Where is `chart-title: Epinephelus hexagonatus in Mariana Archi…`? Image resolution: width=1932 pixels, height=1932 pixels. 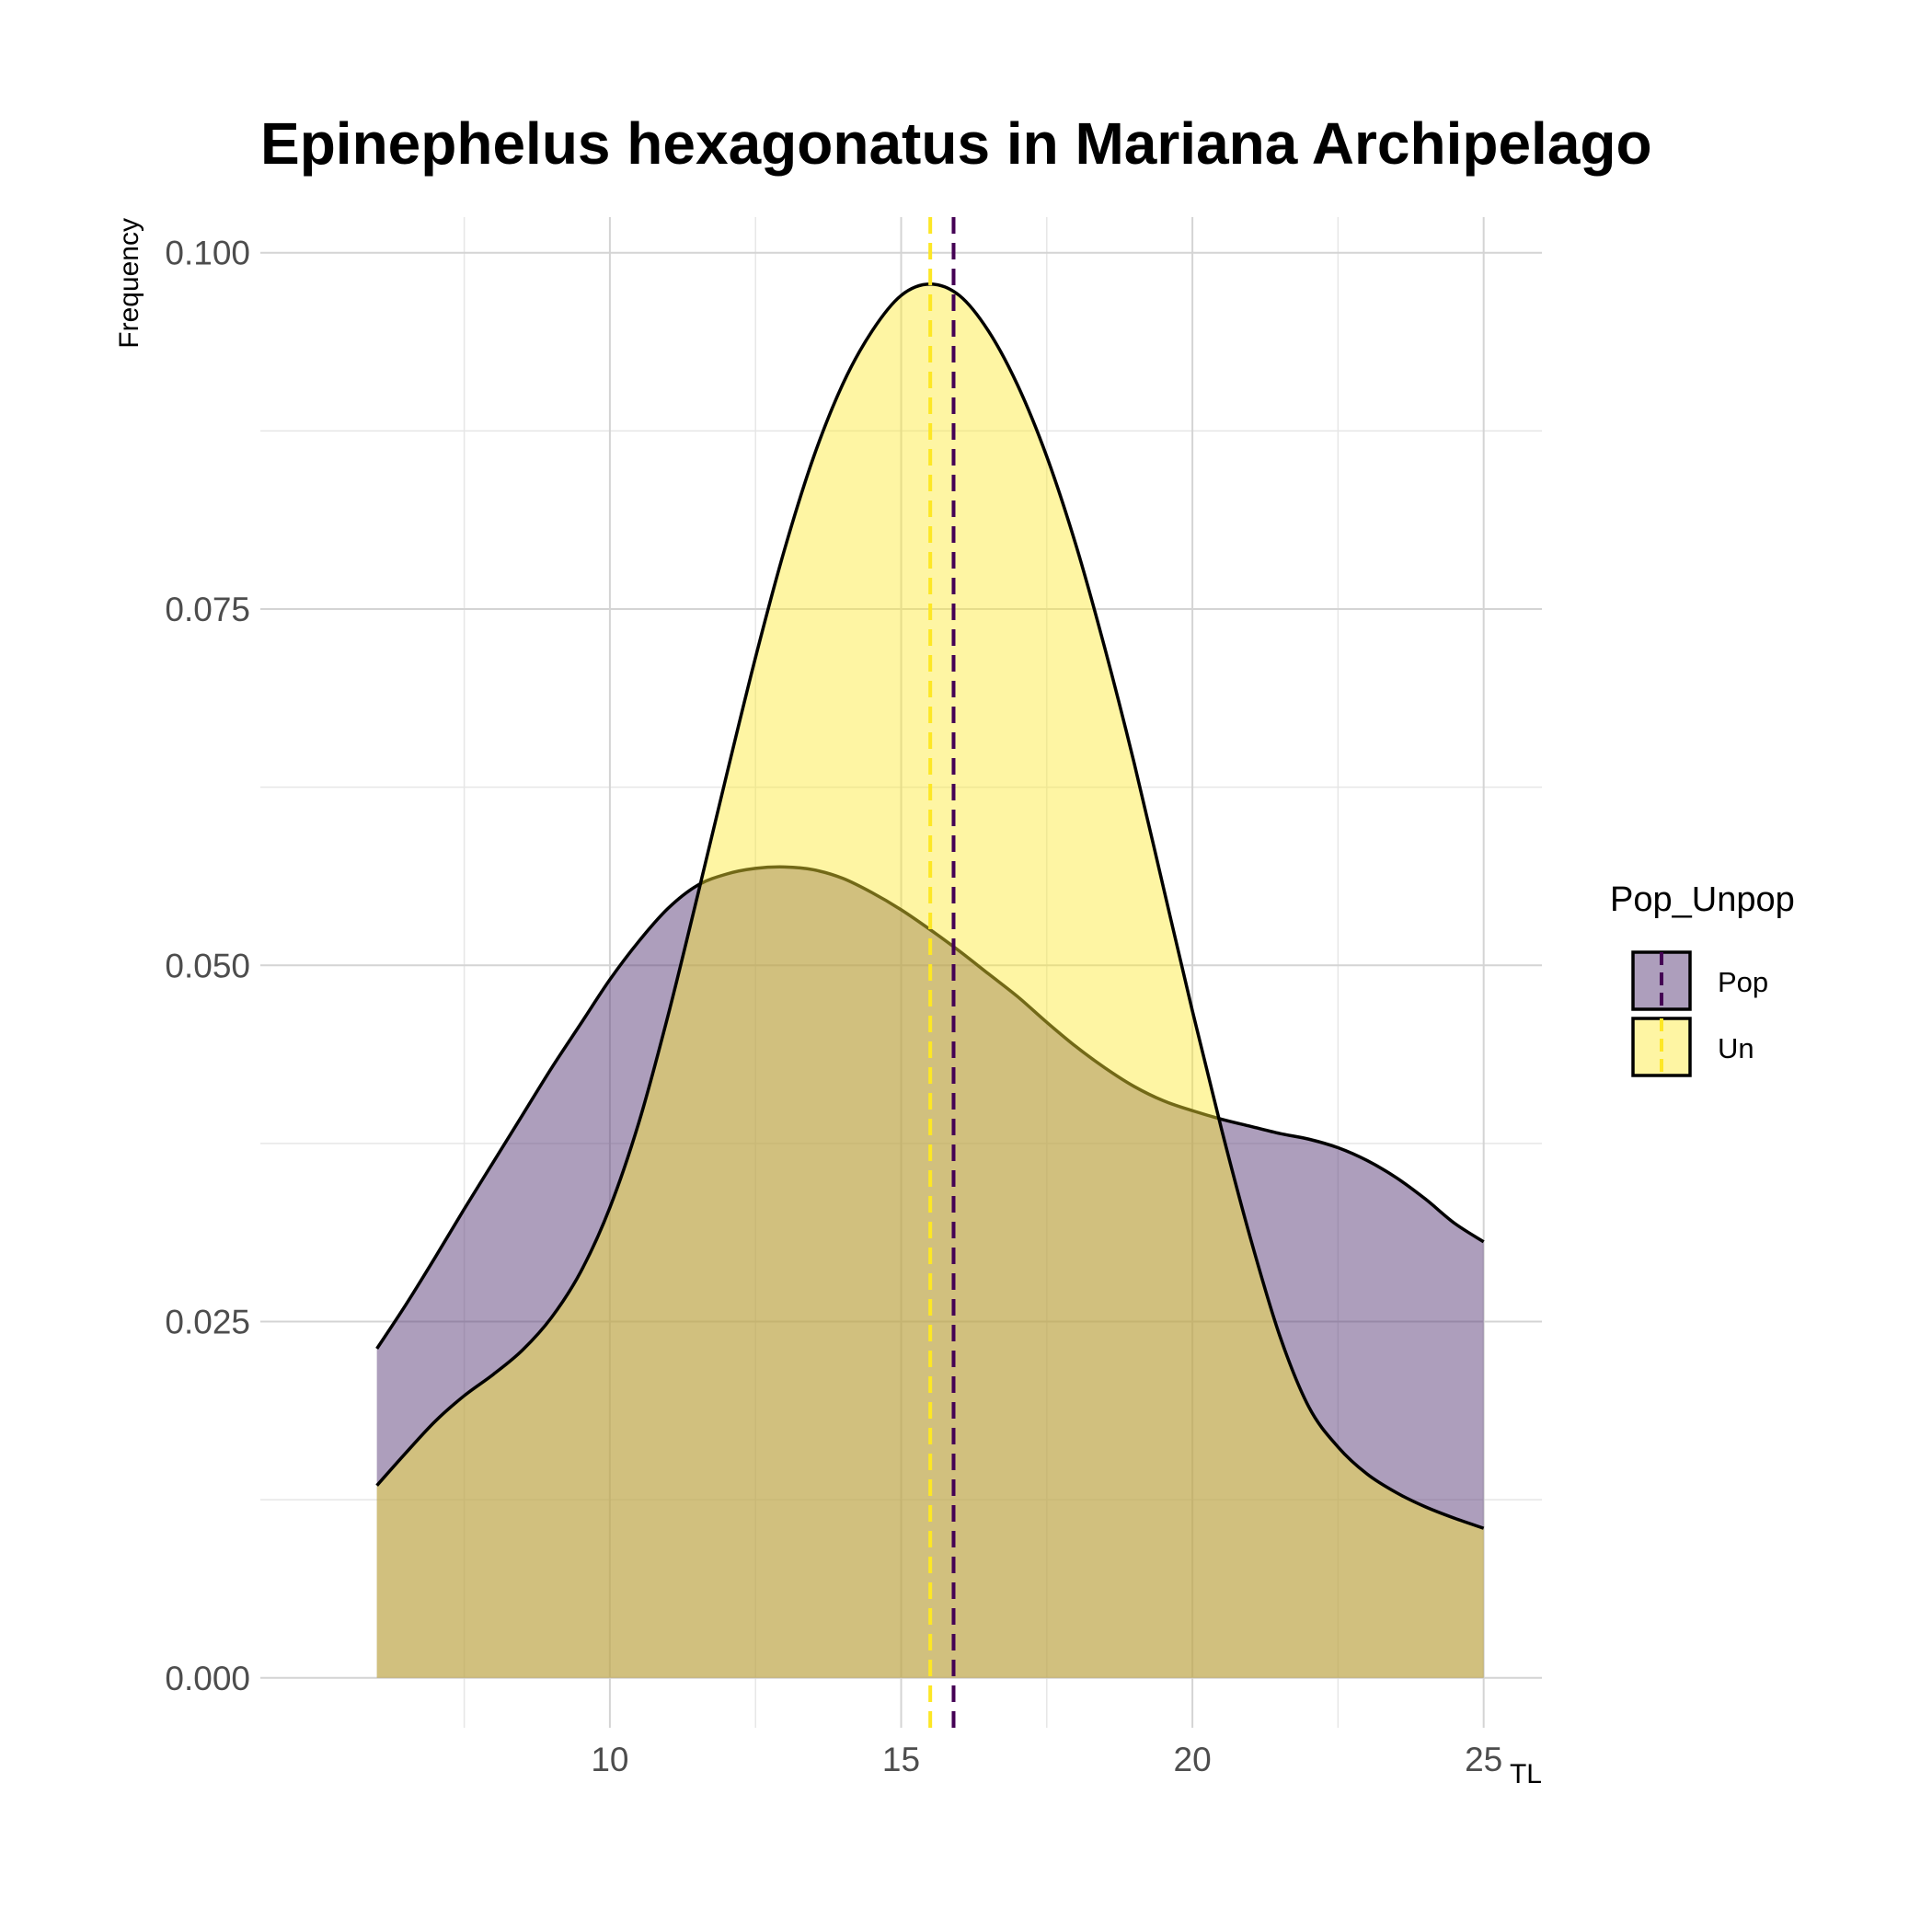
chart-title: Epinephelus hexagonatus in Mariana Archi… is located at coordinates (956, 143).